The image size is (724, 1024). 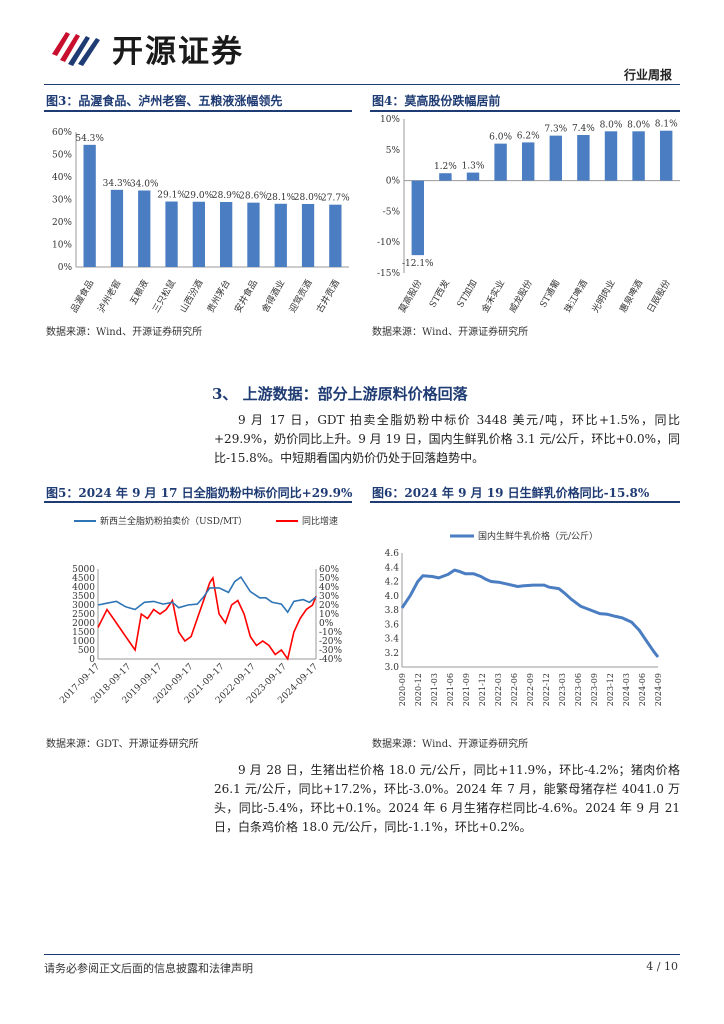 I want to click on right-tick-label: 10%, so click(x=329, y=615).